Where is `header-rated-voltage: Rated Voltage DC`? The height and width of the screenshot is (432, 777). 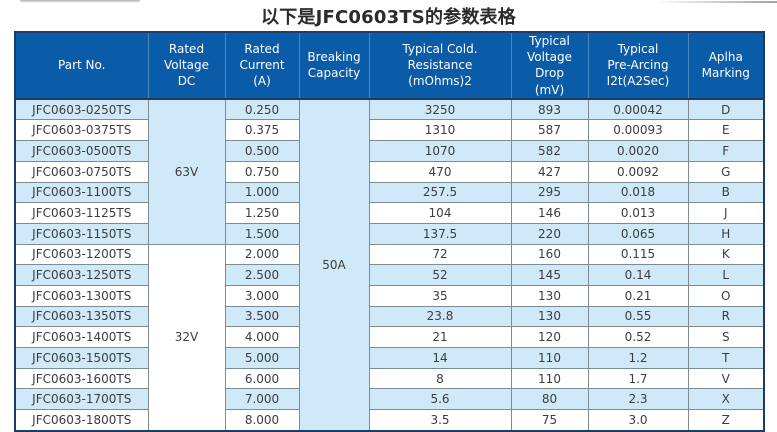
header-rated-voltage: Rated Voltage DC is located at coordinates (186, 66).